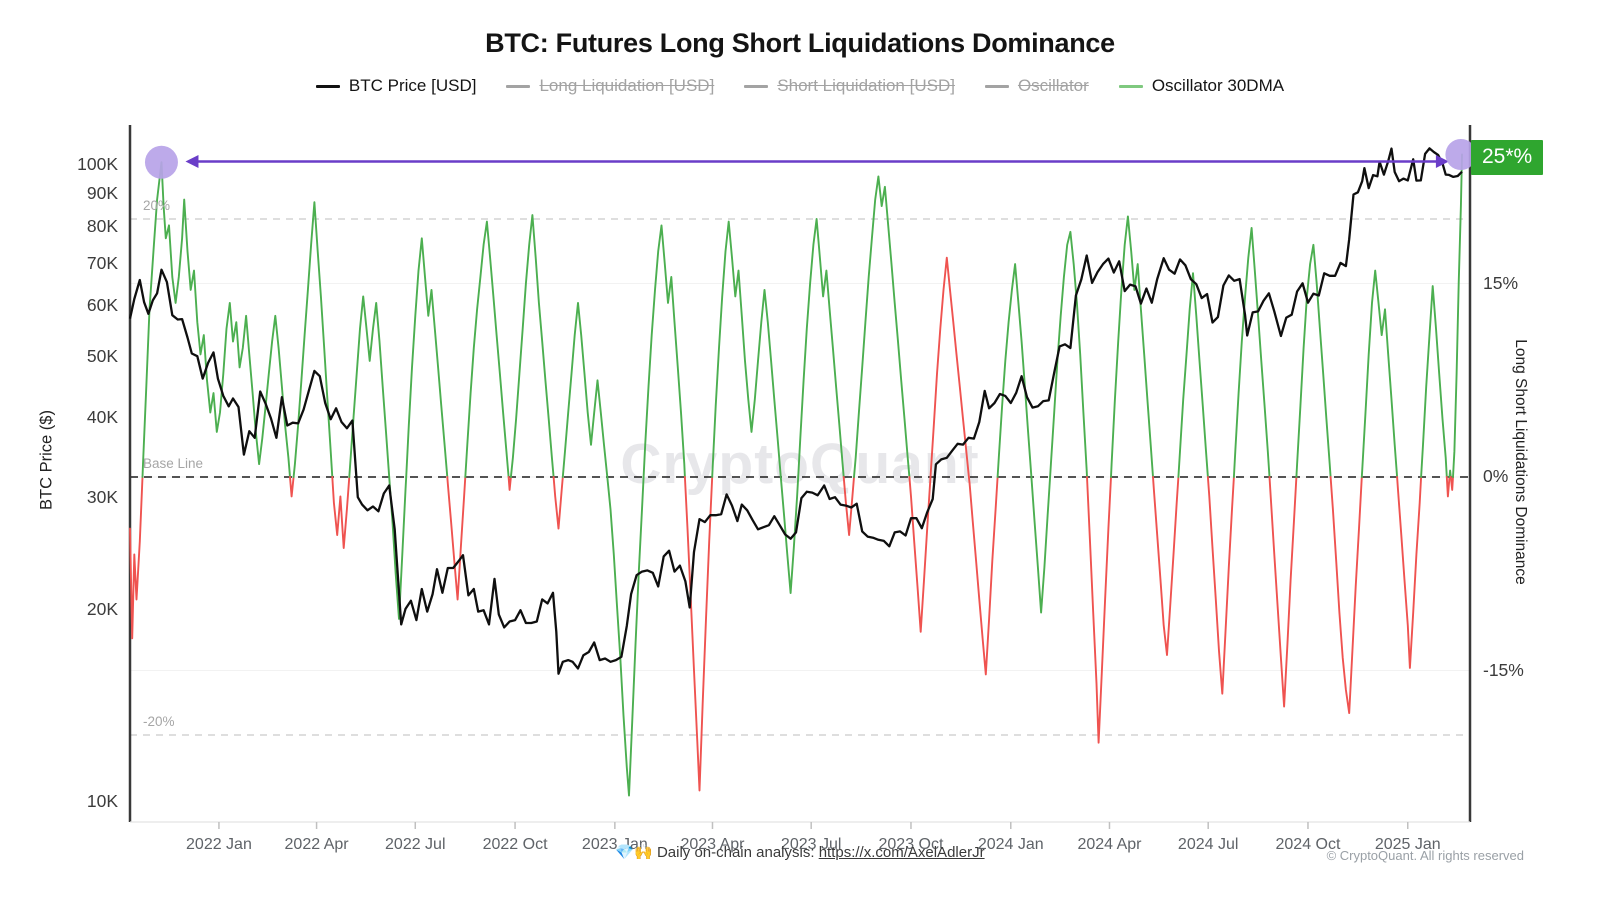 The image size is (1600, 900). Describe the element at coordinates (866, 85) in the screenshot. I see `legend-label: Short Liquidation [USD]` at that location.